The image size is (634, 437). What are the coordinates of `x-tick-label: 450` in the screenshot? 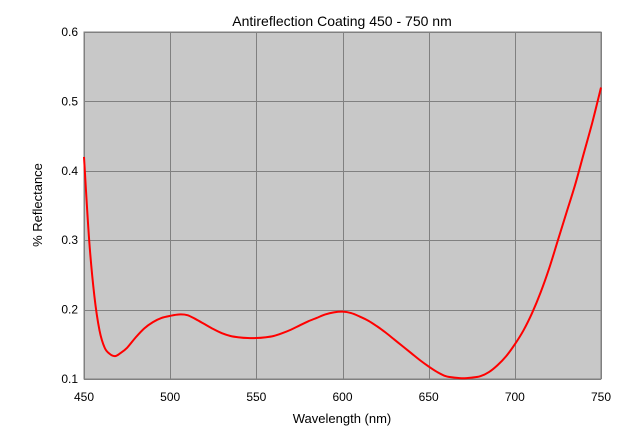 It's located at (84, 397).